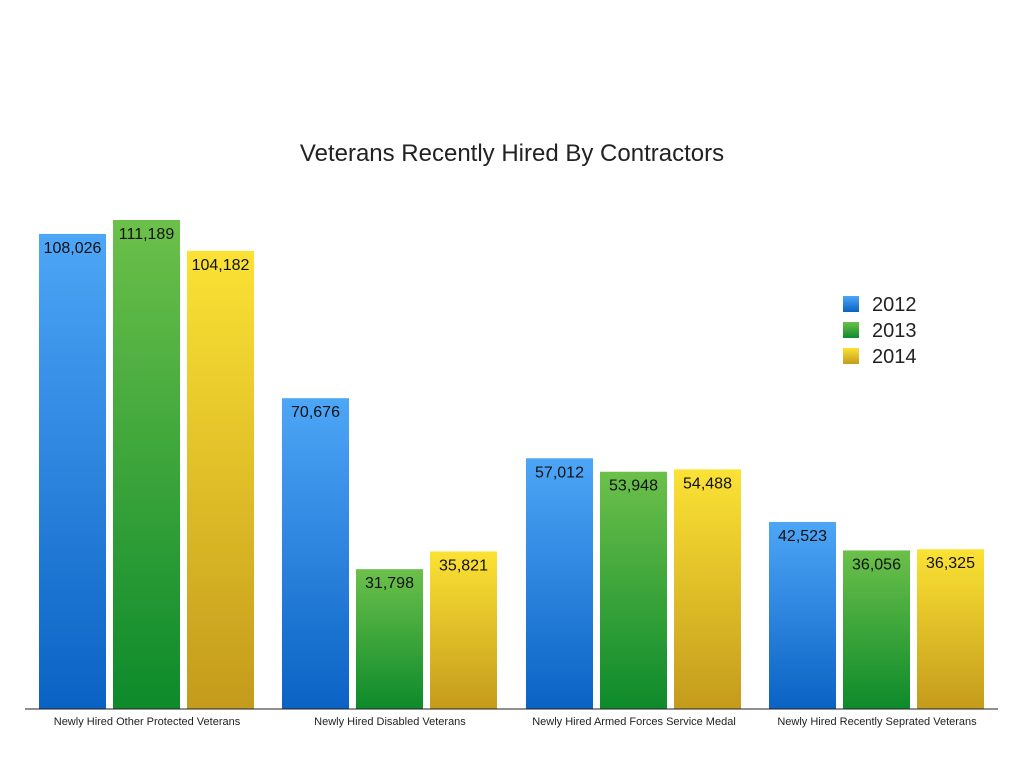 This screenshot has width=1024, height=768. What do you see at coordinates (950, 563) in the screenshot?
I see `value-label: 36,325` at bounding box center [950, 563].